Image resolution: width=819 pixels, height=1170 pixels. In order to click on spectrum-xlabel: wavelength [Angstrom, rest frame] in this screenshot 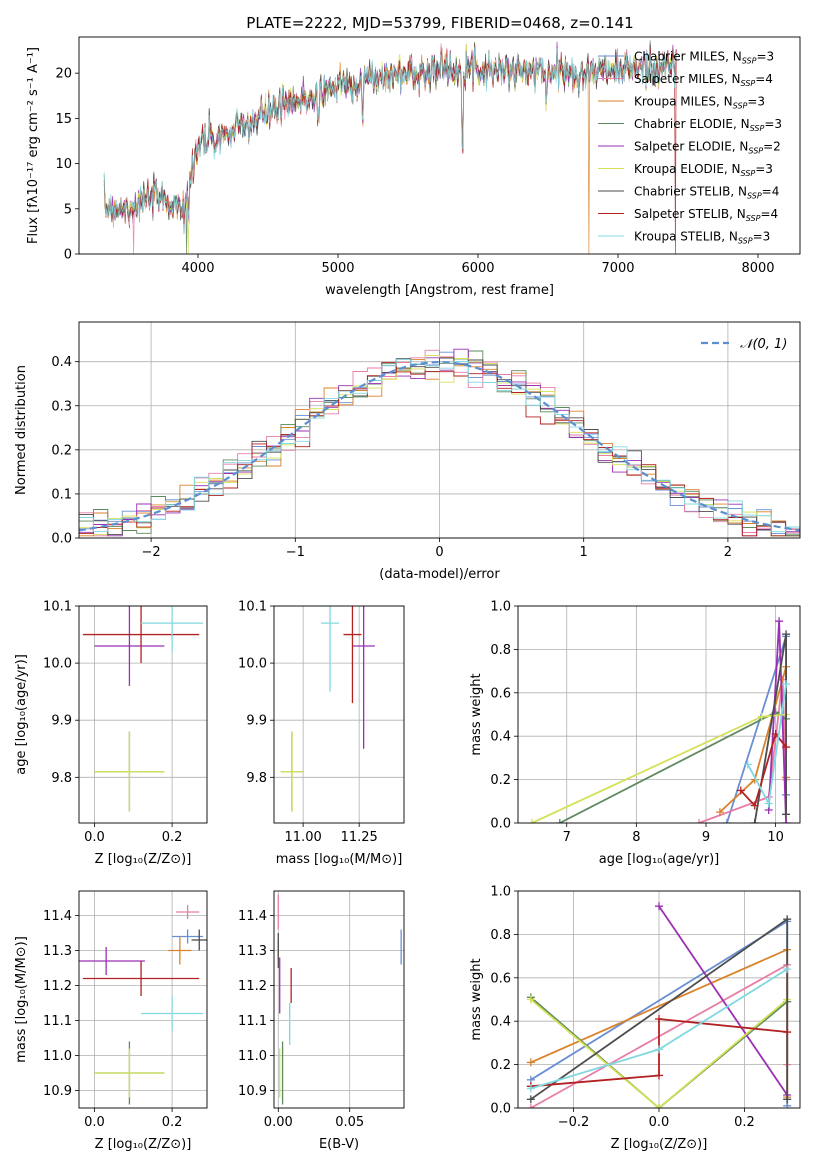, I will do `click(439, 290)`.